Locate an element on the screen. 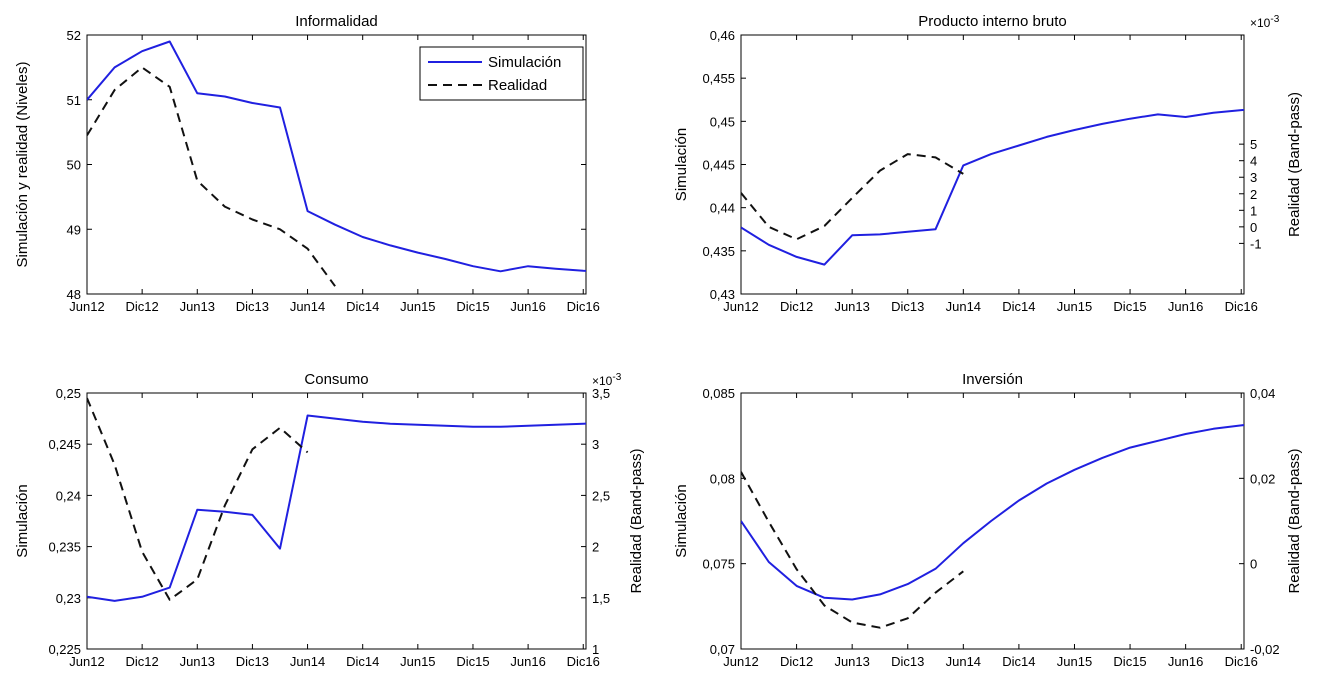 The image size is (1325, 680). y-tick-label: 49 is located at coordinates (74, 229).